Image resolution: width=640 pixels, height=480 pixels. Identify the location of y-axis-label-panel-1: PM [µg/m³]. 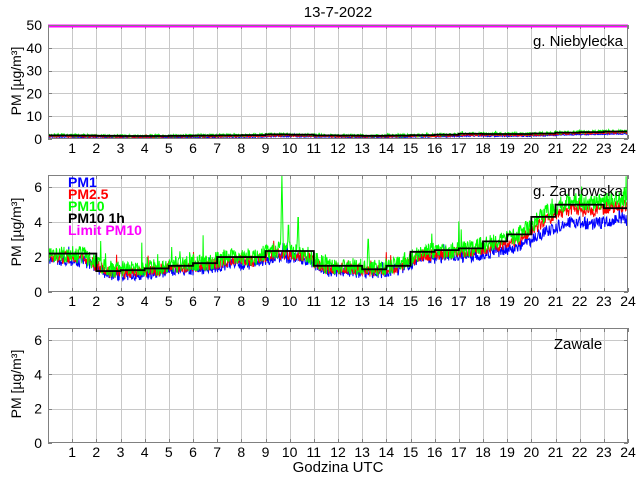
(16, 81).